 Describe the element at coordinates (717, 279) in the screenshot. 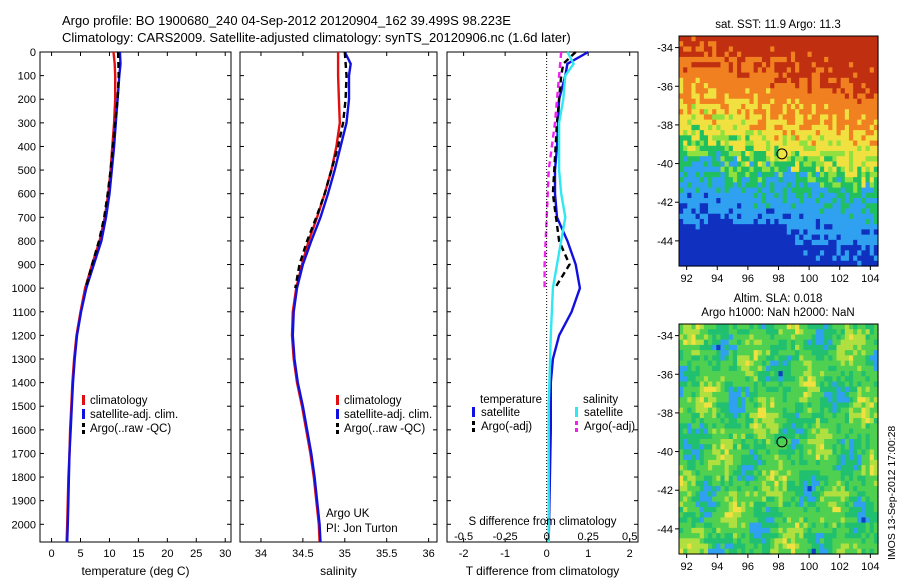

I see `map-x-tick-label: 94` at that location.